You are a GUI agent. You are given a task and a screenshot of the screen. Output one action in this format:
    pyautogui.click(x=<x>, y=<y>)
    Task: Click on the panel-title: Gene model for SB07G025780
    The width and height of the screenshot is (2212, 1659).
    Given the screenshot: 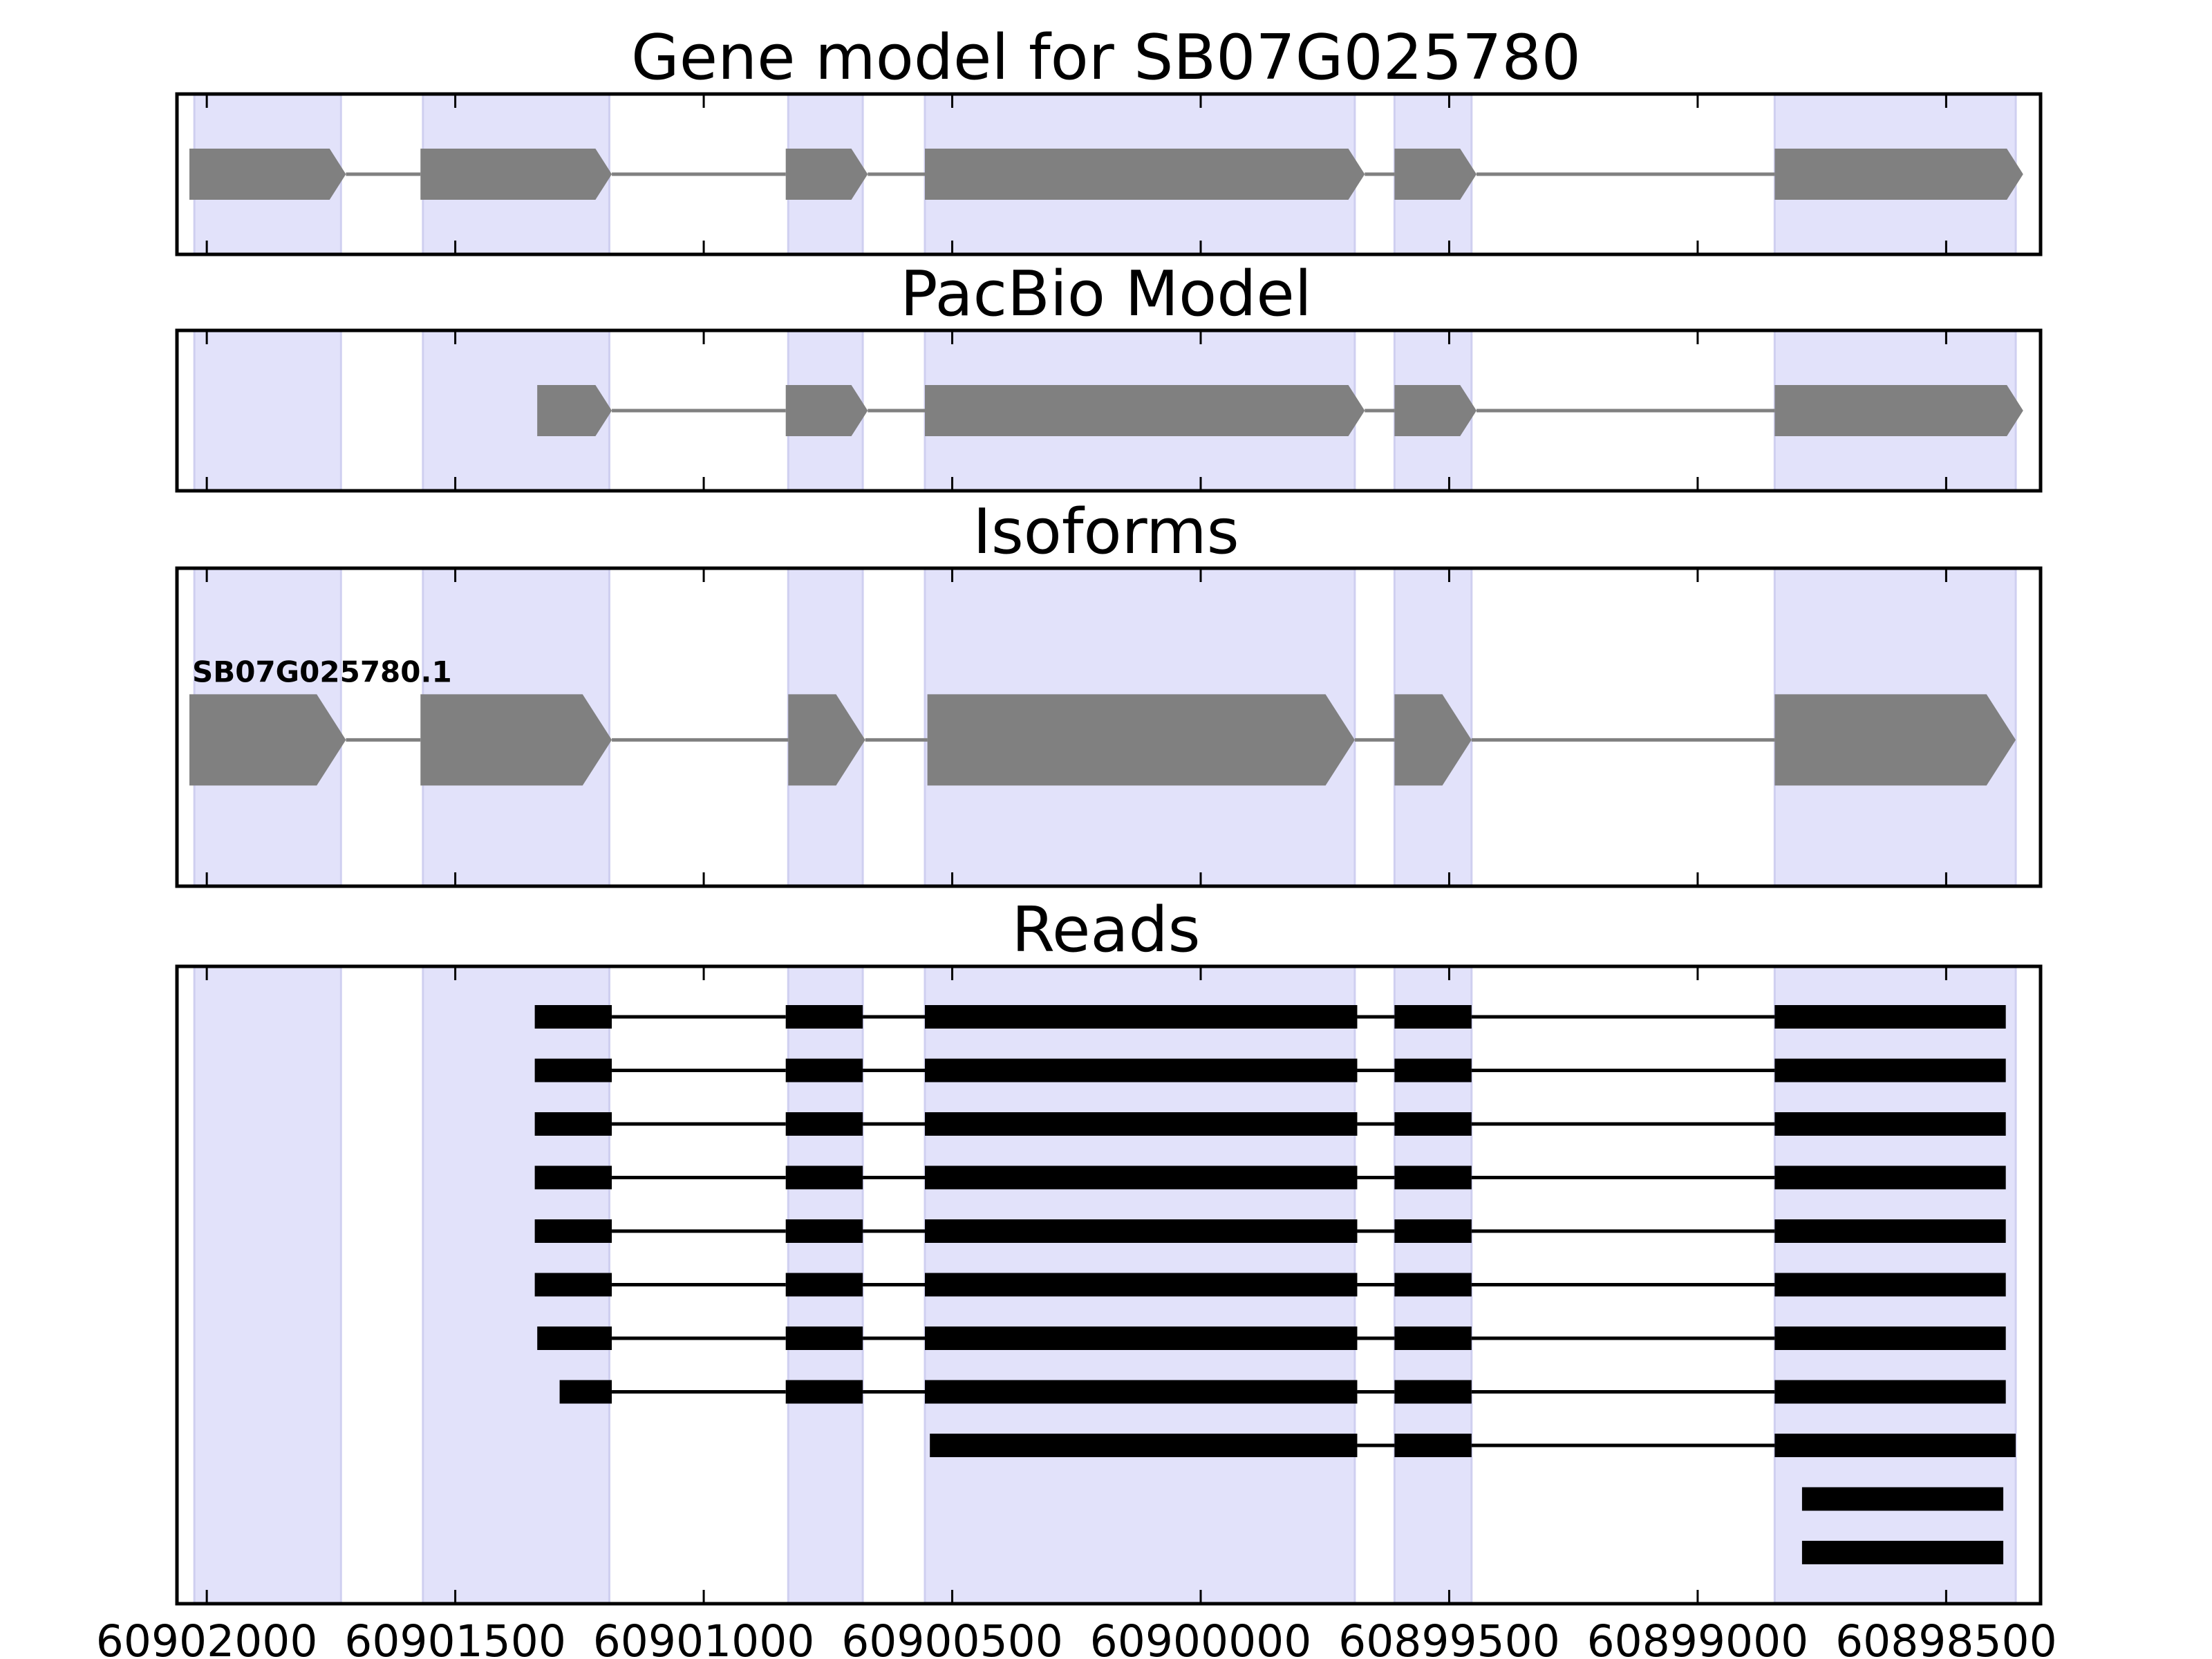 What is the action you would take?
    pyautogui.click(x=1106, y=57)
    